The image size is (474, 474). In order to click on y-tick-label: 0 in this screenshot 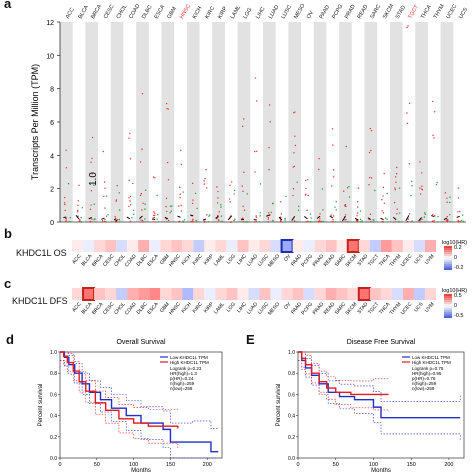, I will do `click(52, 223)`.